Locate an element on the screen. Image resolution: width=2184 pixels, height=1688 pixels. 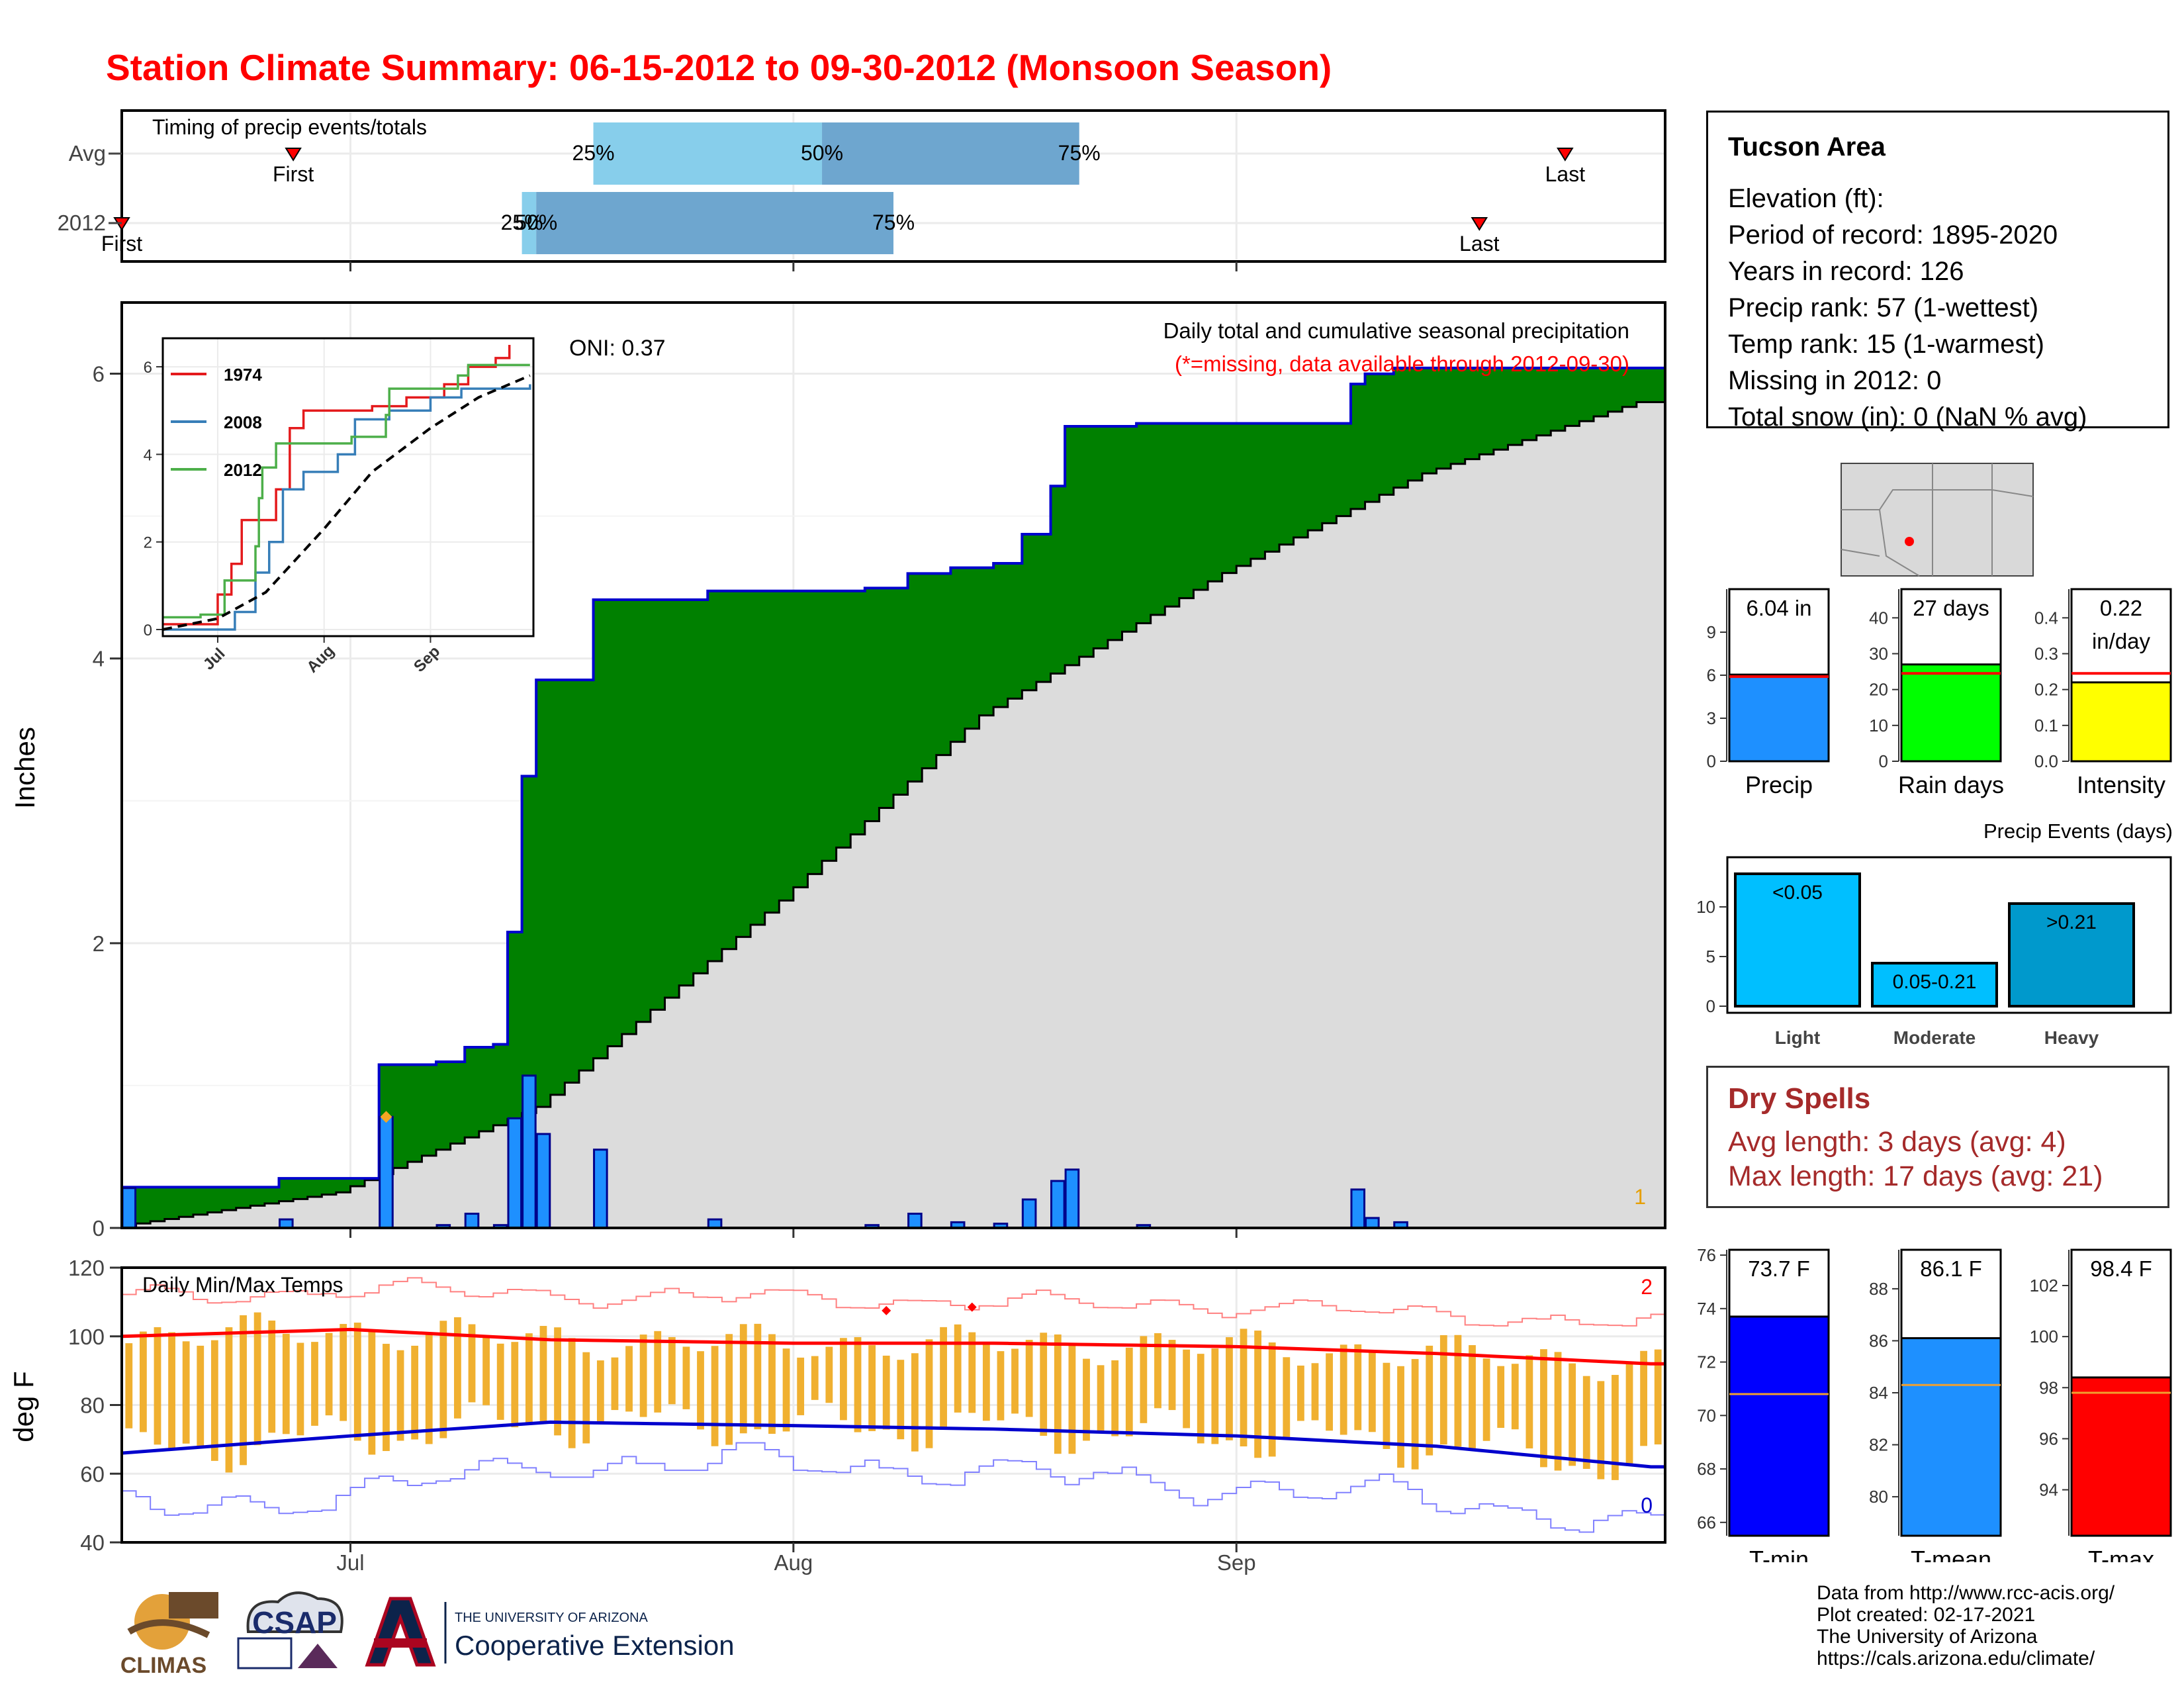
x-tick-label: Aug is located at coordinates (793, 1562).